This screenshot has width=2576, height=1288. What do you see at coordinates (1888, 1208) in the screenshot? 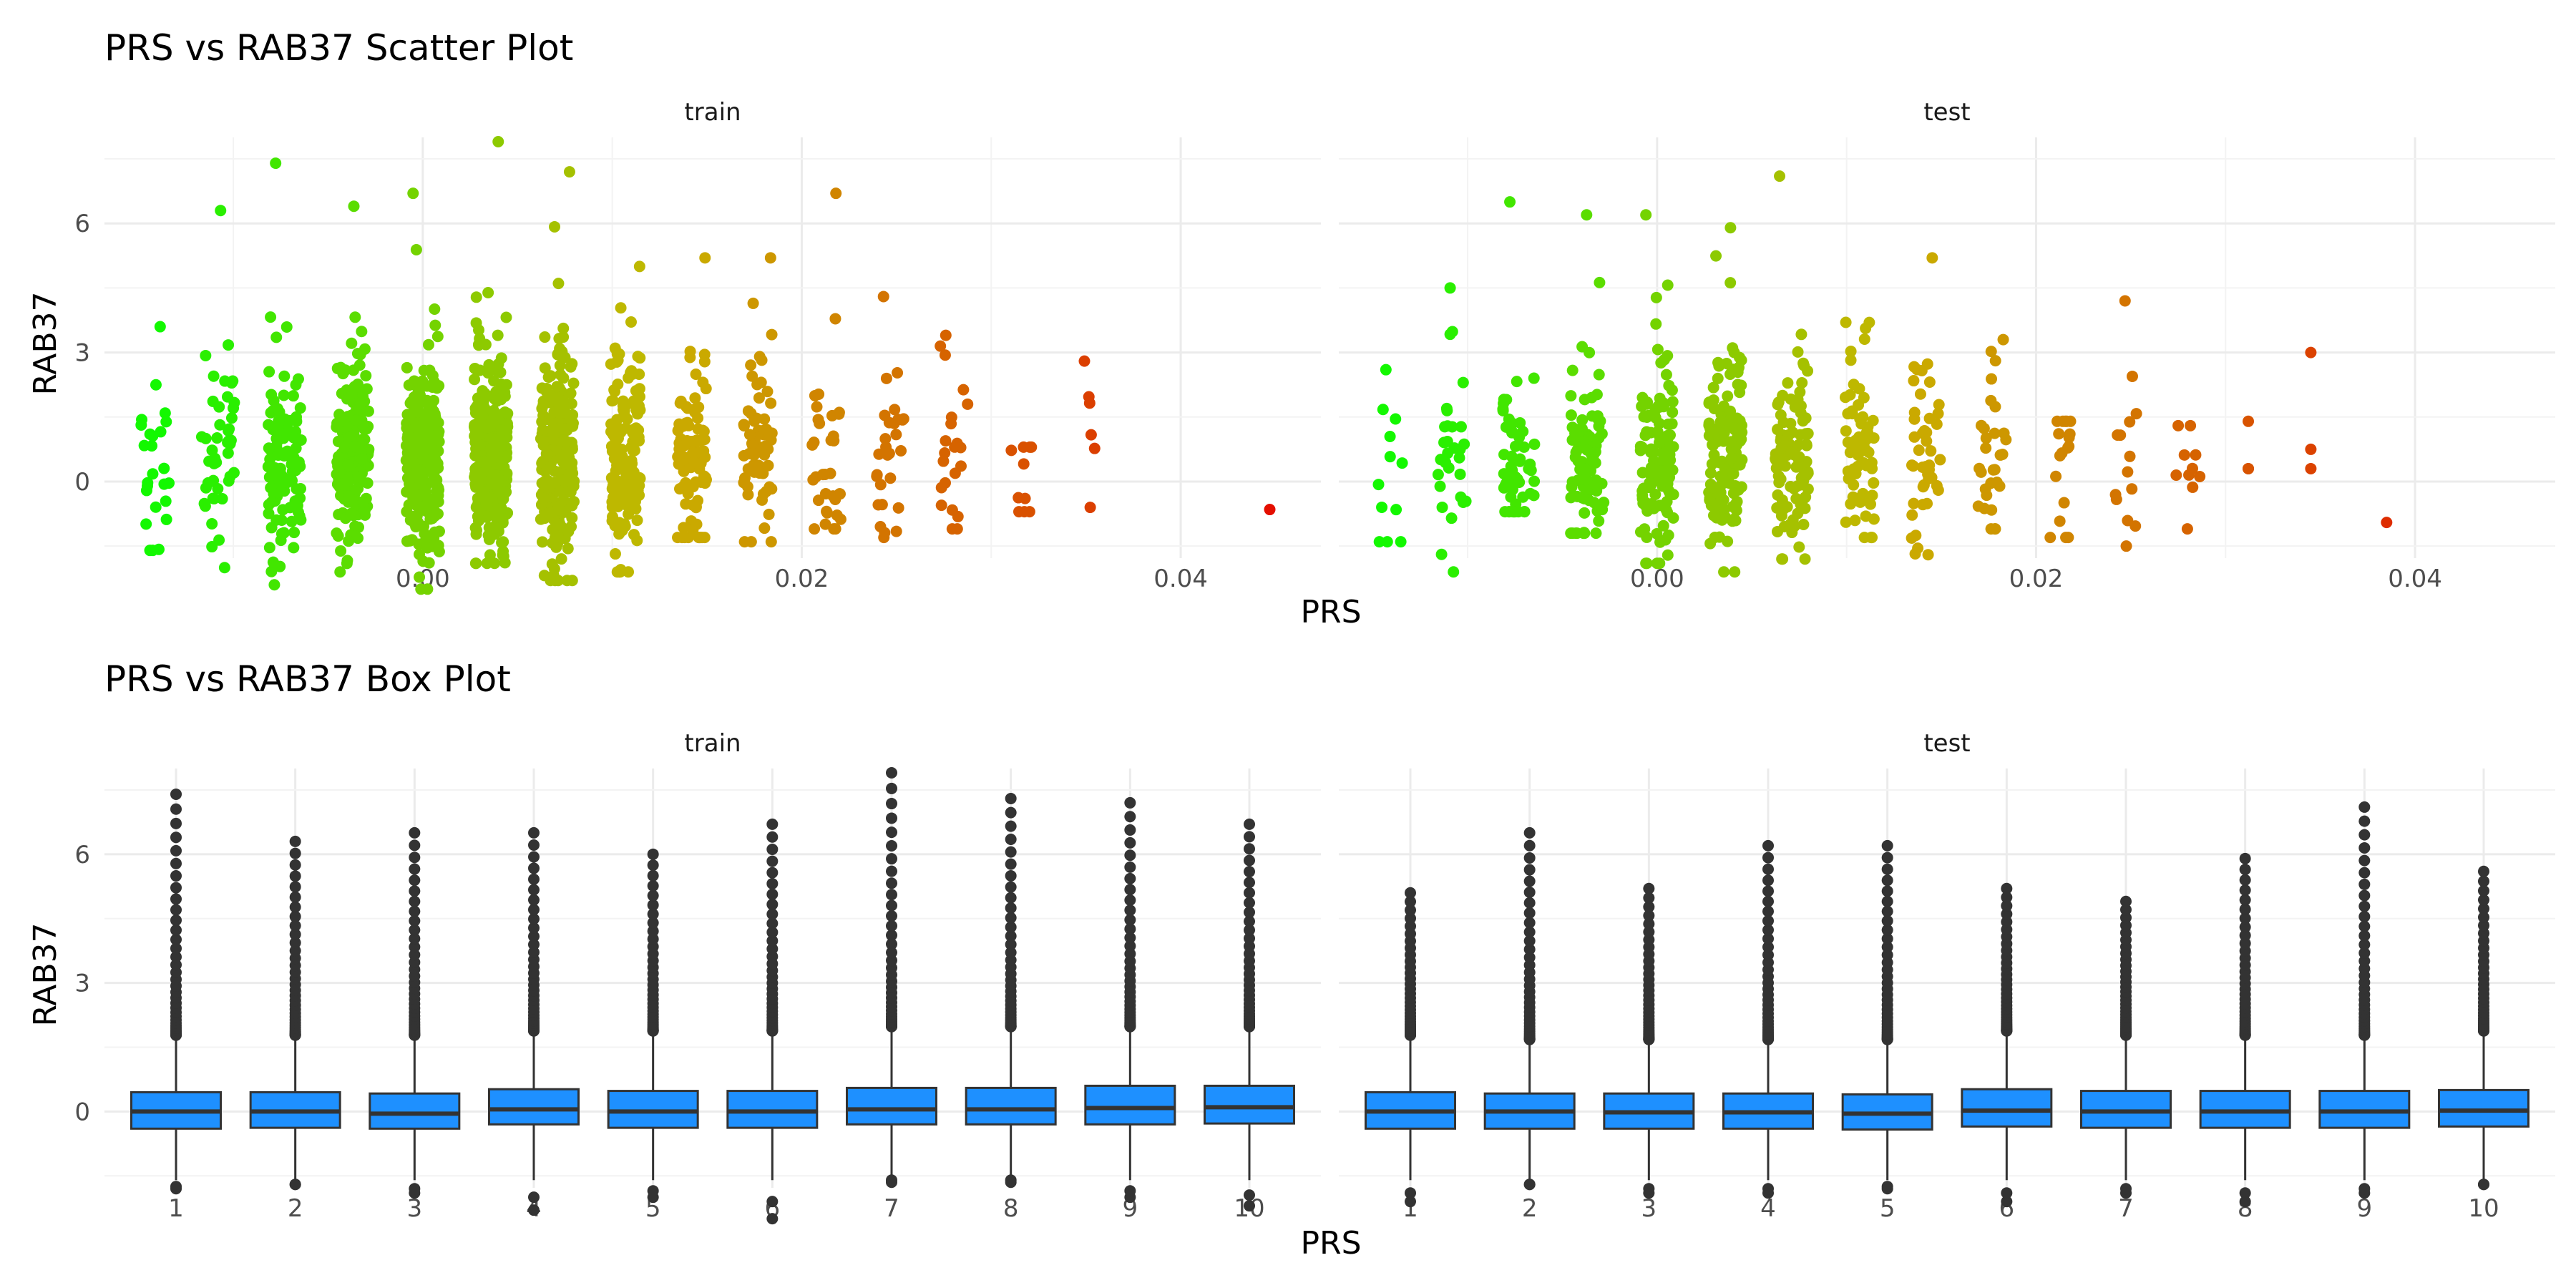
I see `box-x-tick-label: 5` at bounding box center [1888, 1208].